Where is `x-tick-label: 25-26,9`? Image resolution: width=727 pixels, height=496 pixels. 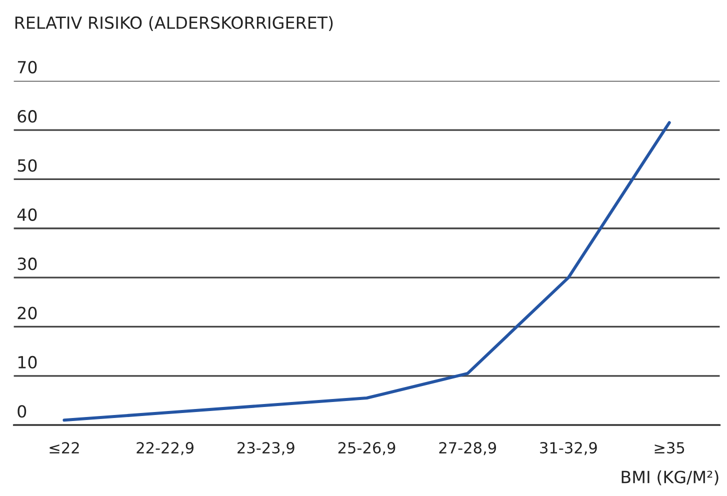 x-tick-label: 25-26,9 is located at coordinates (367, 449).